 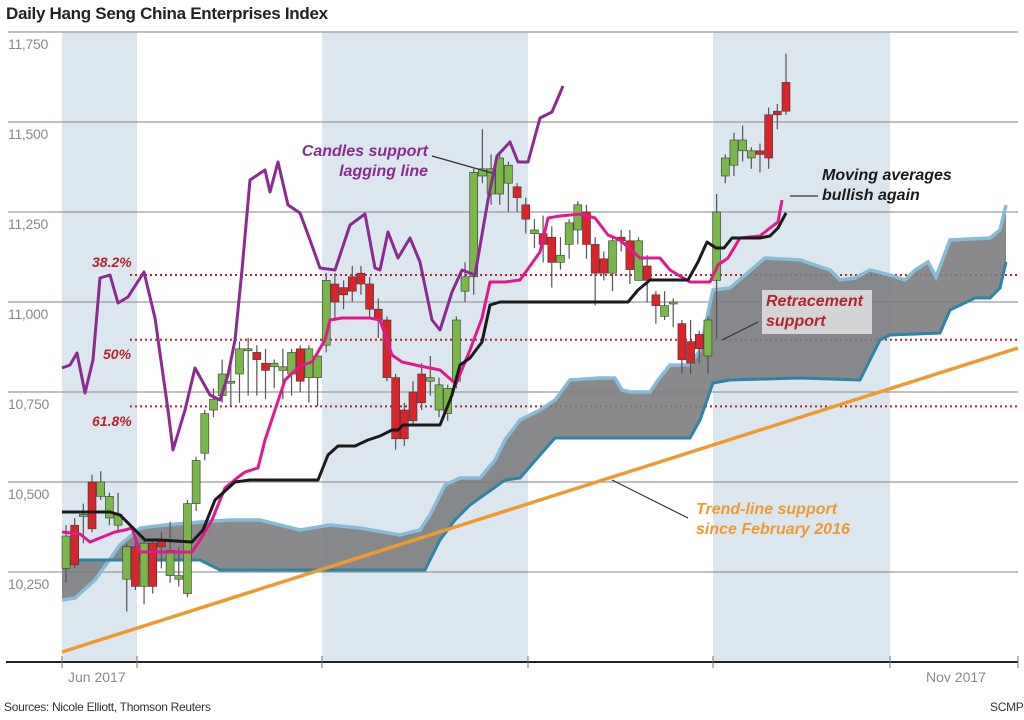 What do you see at coordinates (29, 404) in the screenshot?
I see `y-tick-label: 10,750` at bounding box center [29, 404].